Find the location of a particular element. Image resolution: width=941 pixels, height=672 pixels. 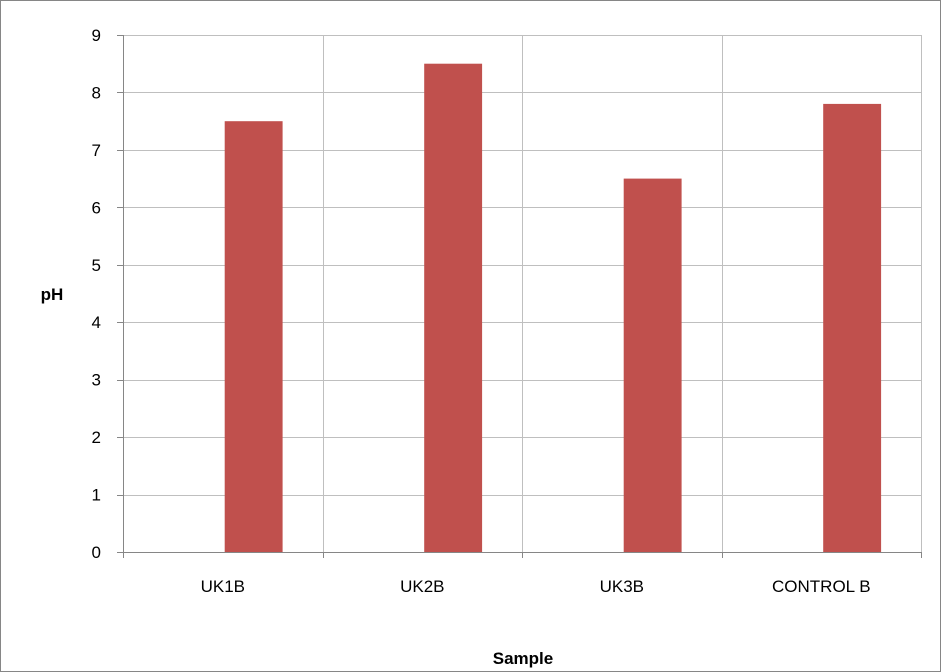

x-tick-label-control-b: CONTROL B is located at coordinates (821, 586).